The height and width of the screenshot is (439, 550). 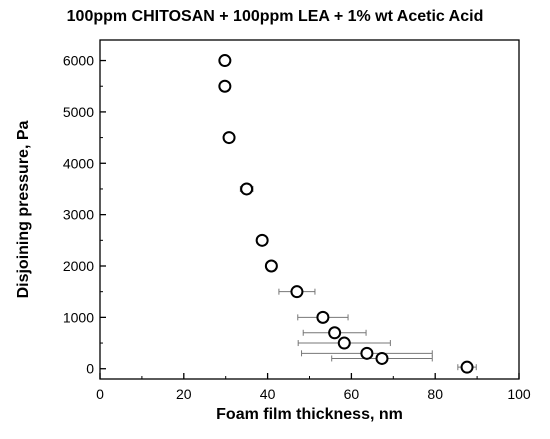 What do you see at coordinates (184, 394) in the screenshot?
I see `x-tick-label: 20` at bounding box center [184, 394].